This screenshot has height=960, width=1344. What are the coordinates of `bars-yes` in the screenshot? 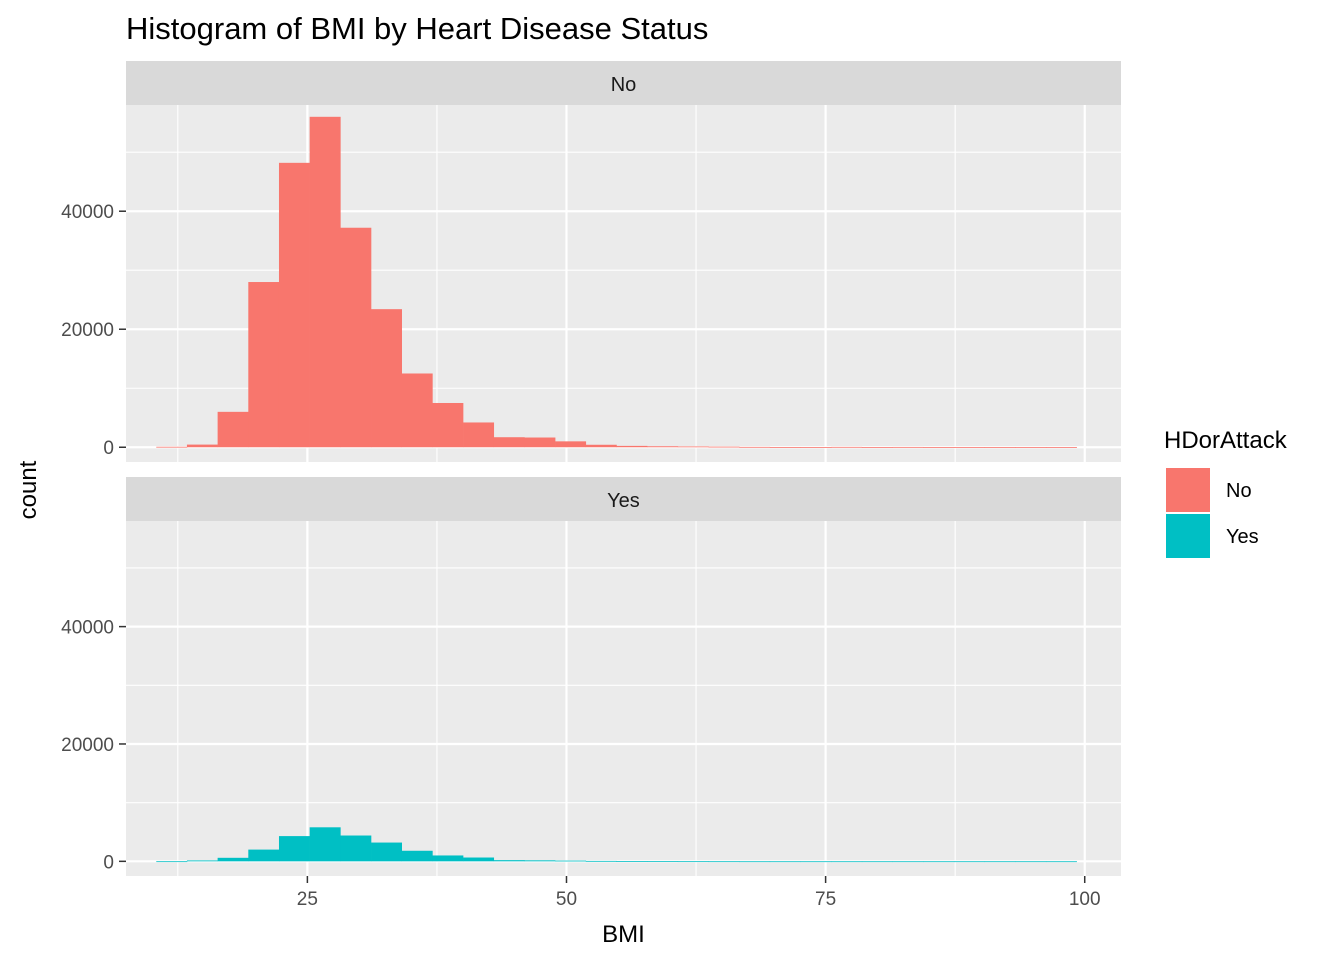 It's located at (616, 845).